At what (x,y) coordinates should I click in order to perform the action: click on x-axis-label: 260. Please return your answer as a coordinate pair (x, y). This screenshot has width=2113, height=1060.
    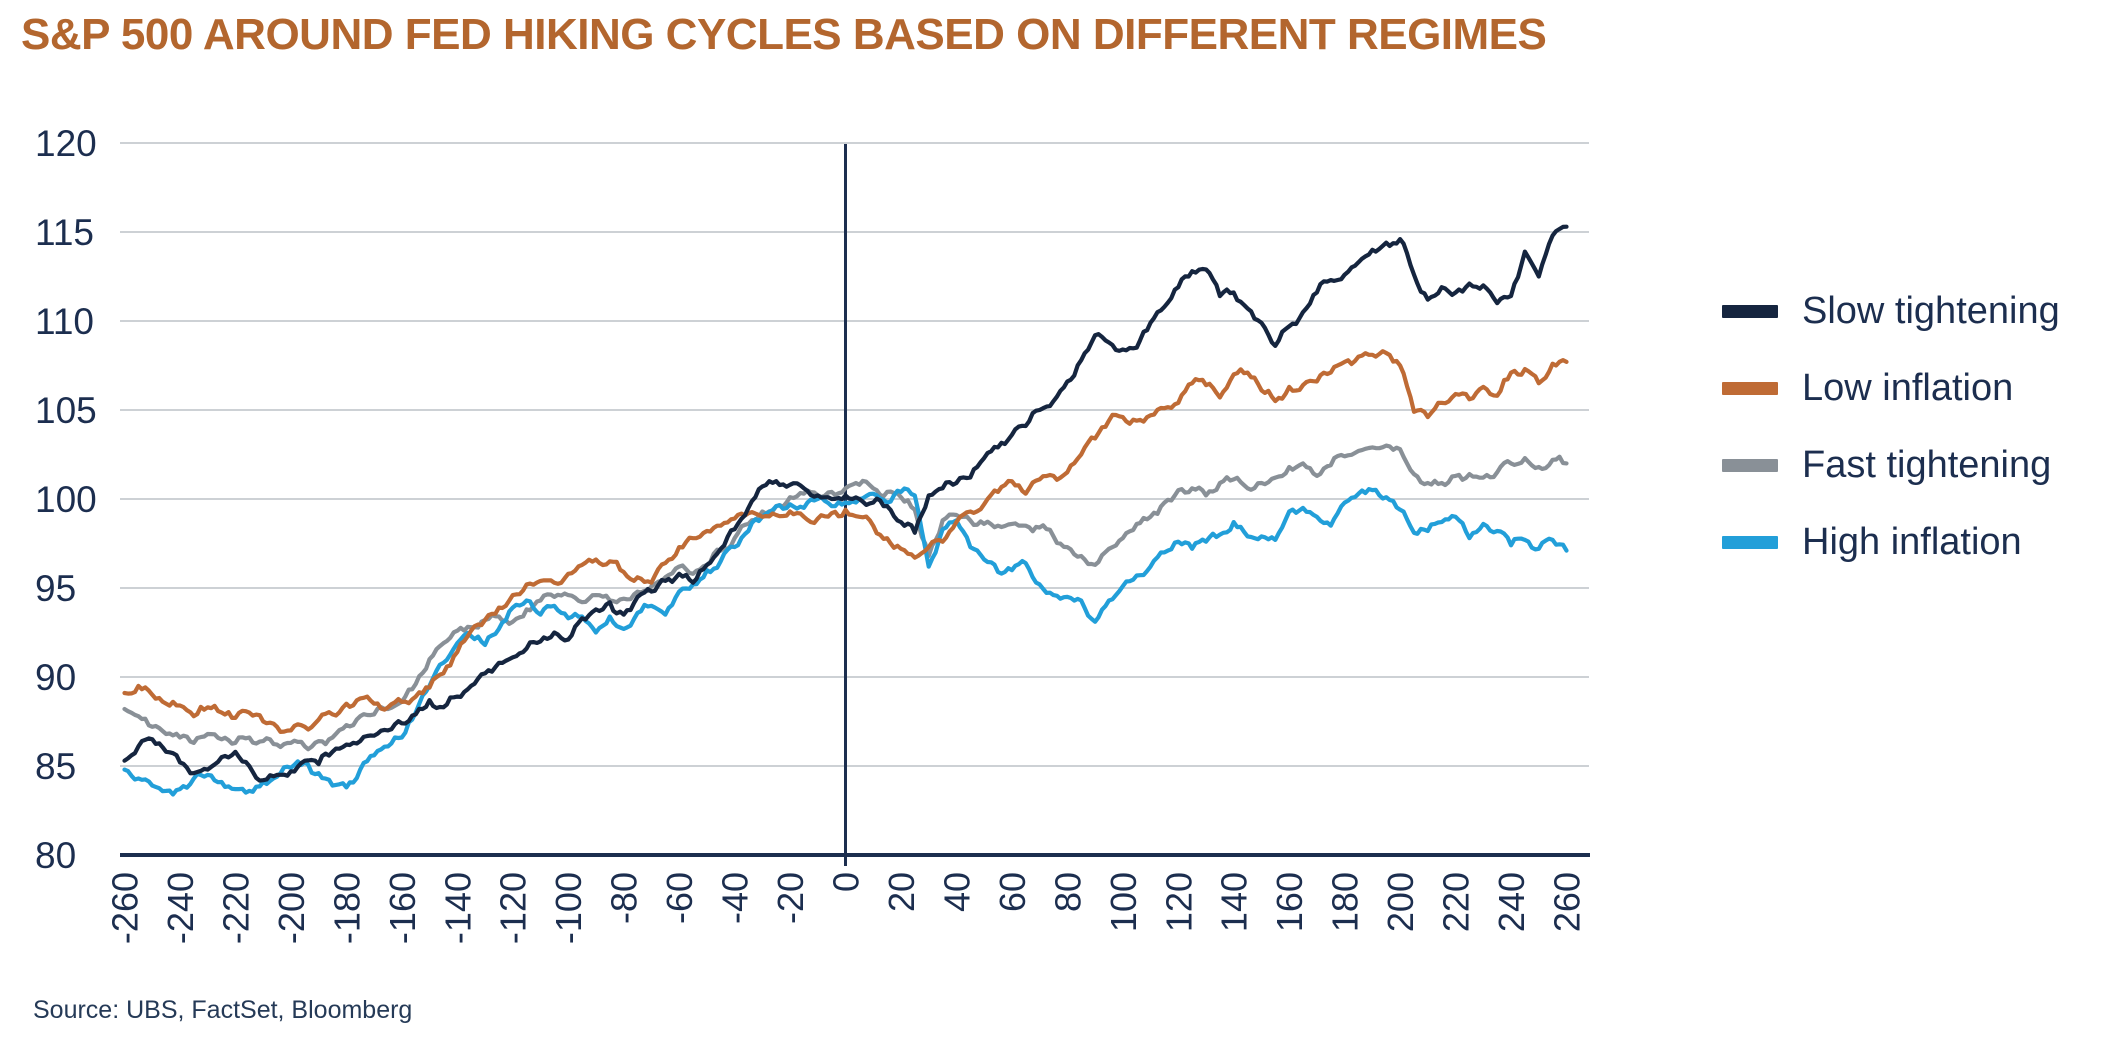
    Looking at the image, I should click on (1566, 902).